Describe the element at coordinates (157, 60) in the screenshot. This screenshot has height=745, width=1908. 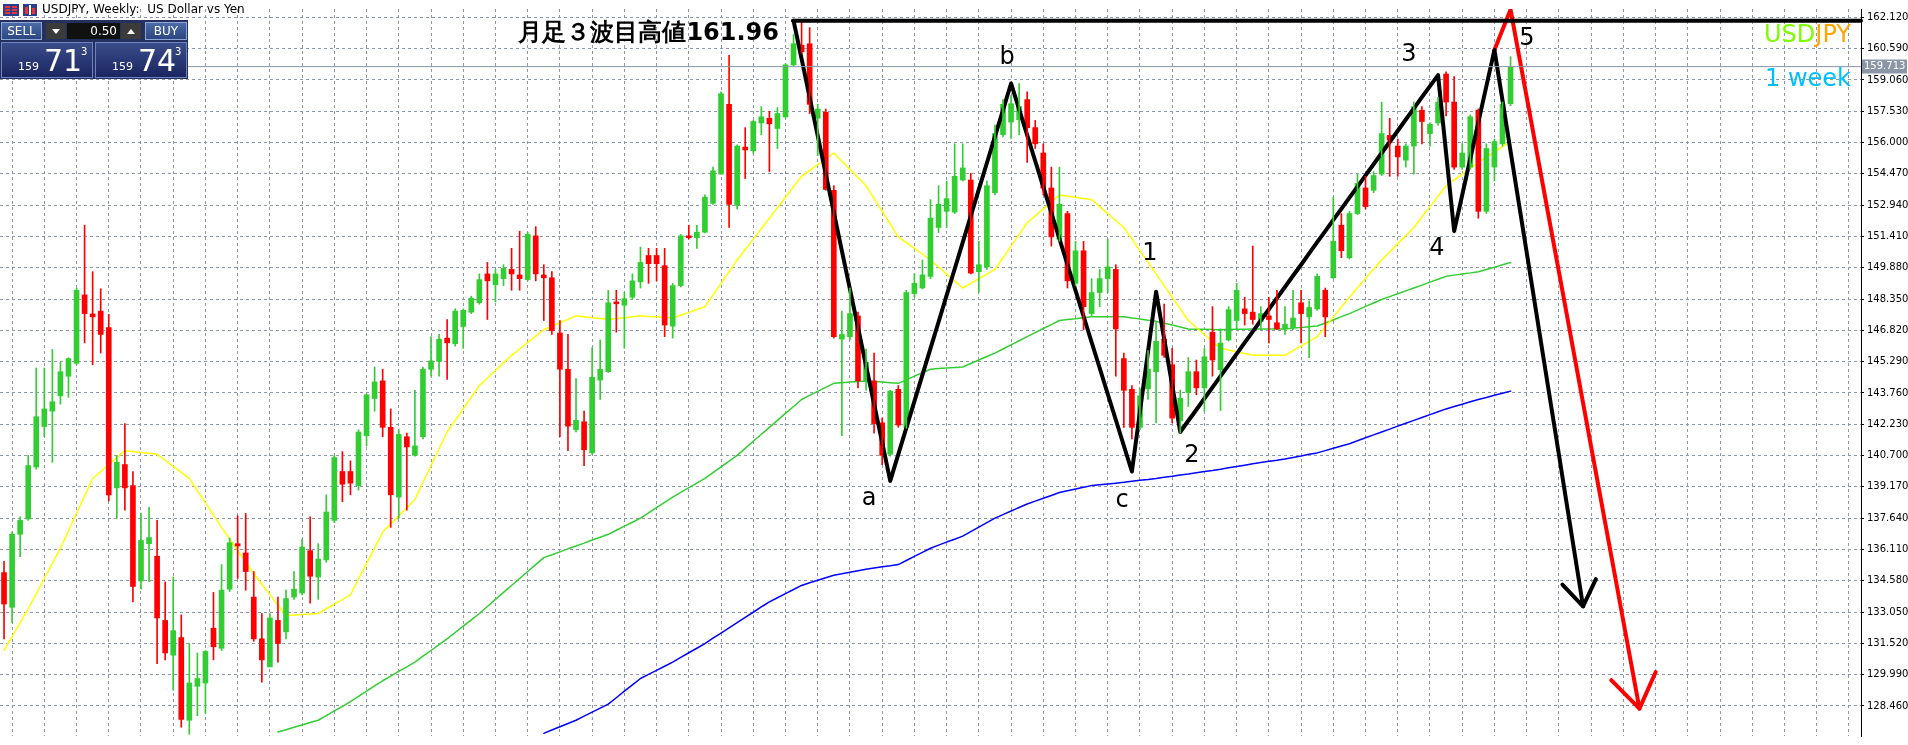
I see `annotation: 74` at that location.